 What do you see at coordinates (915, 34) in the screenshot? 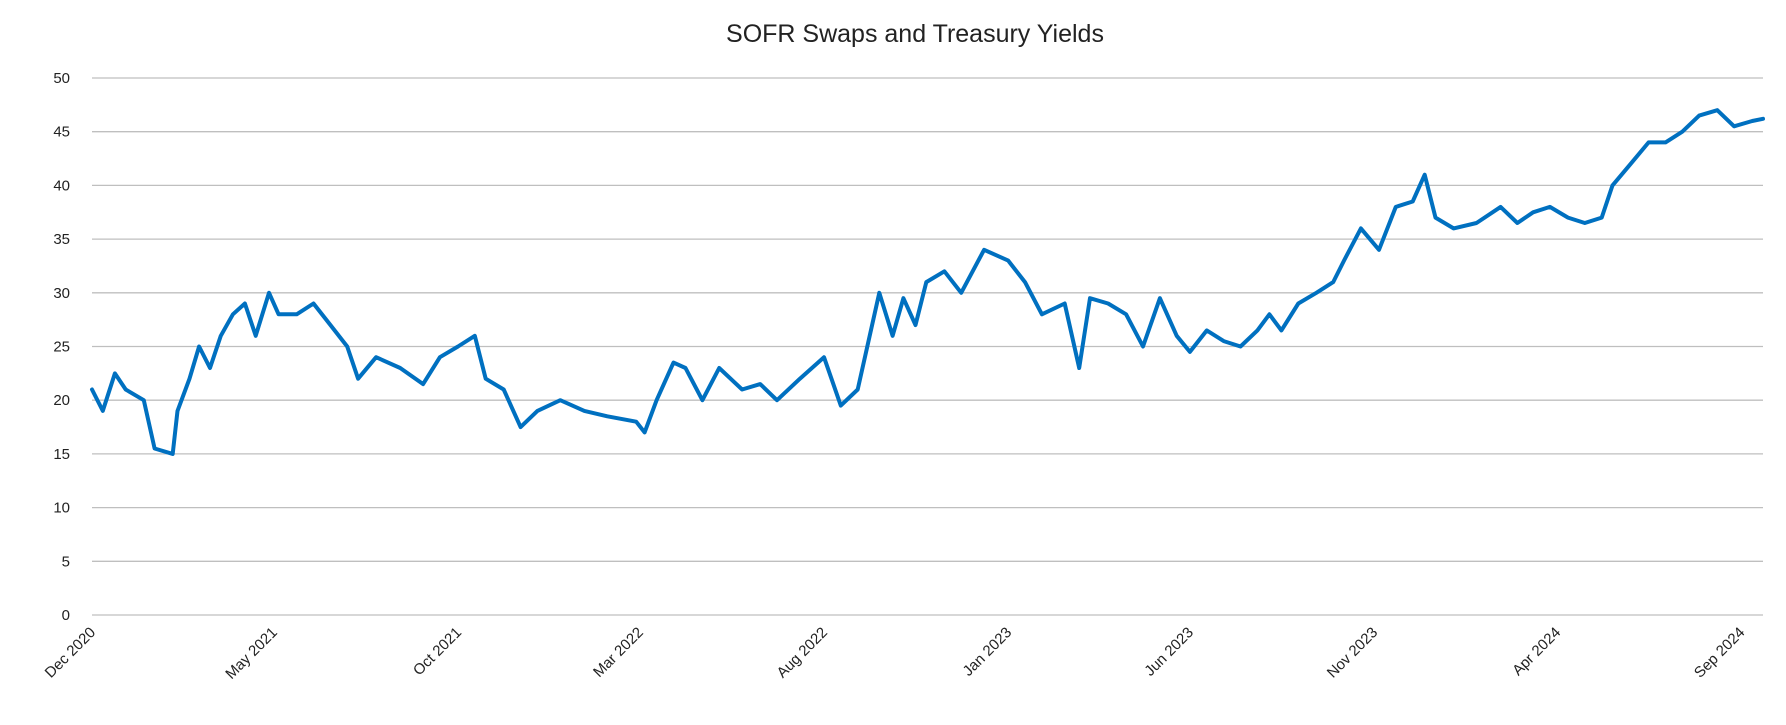
I see `chart-title: SOFR Swaps and Treasury Yields` at bounding box center [915, 34].